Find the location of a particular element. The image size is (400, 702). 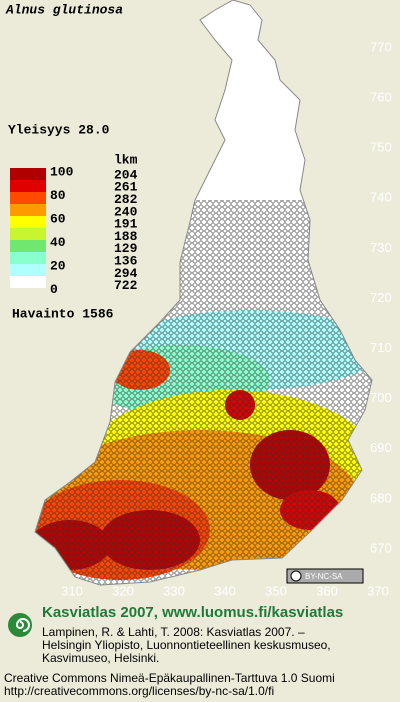

x-grid-label: 350 is located at coordinates (276, 590).